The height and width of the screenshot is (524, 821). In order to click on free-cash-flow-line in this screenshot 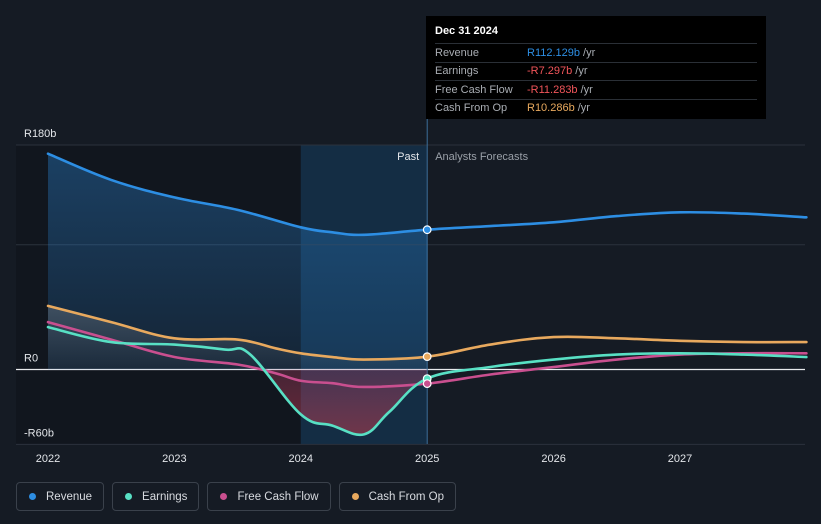, I will do `click(427, 354)`.